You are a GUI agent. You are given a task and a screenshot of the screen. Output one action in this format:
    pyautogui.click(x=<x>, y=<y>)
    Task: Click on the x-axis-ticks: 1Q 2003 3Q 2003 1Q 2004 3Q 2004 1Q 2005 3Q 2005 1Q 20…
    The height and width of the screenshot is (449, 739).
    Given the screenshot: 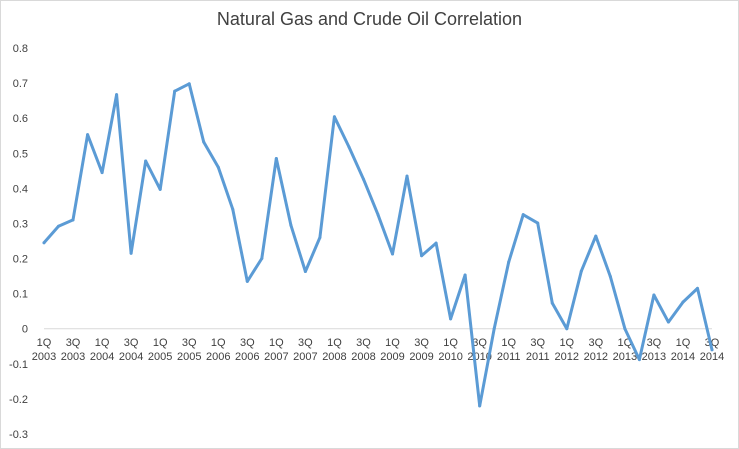 What is the action you would take?
    pyautogui.click(x=378, y=350)
    